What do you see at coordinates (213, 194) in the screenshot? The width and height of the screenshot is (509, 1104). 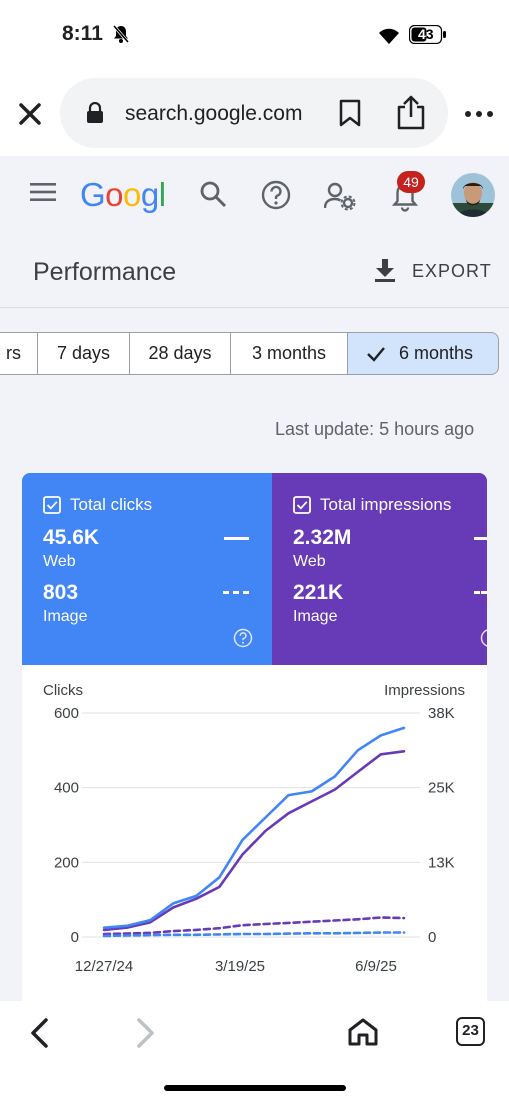 I see `search-icon` at bounding box center [213, 194].